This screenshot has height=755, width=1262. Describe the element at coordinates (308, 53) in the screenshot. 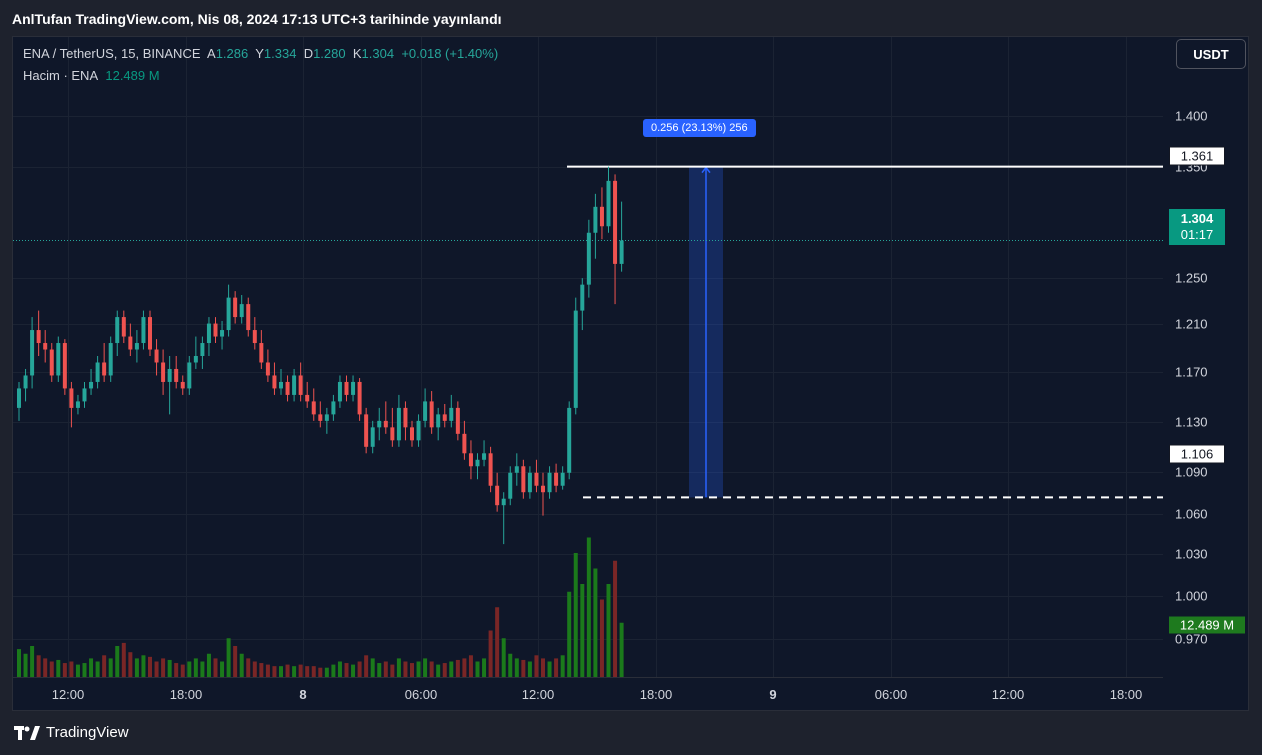

I see `low-label: D` at that location.